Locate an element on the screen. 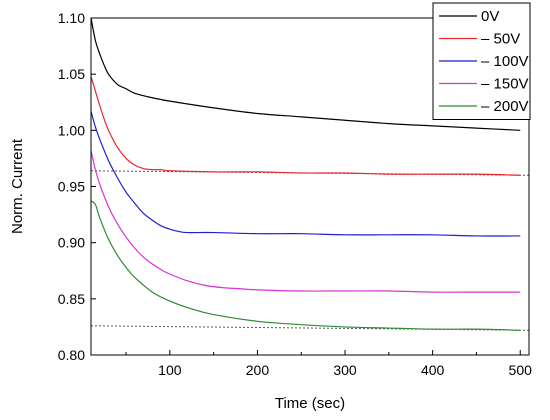 This screenshot has height=420, width=550. y-tick-label: 0.80 is located at coordinates (71, 355).